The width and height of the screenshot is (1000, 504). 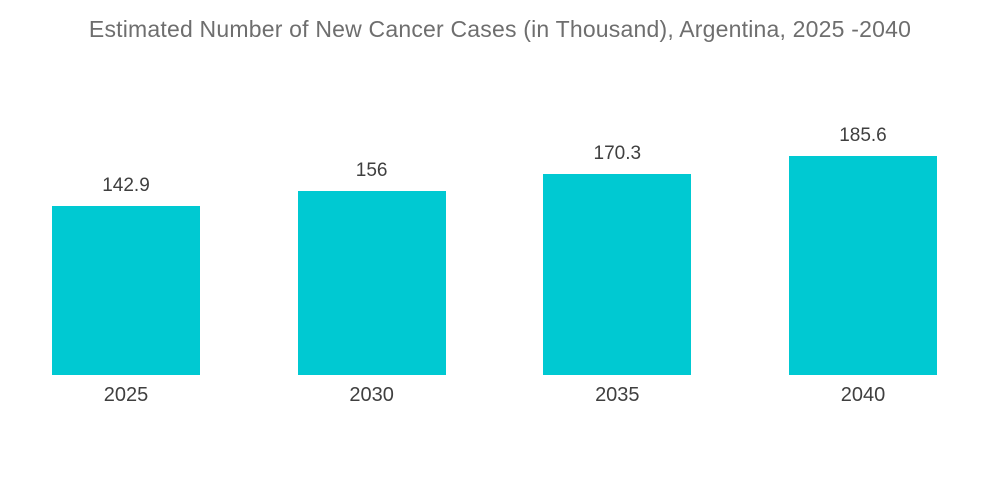 I want to click on bar-value-label: 156, so click(x=371, y=170).